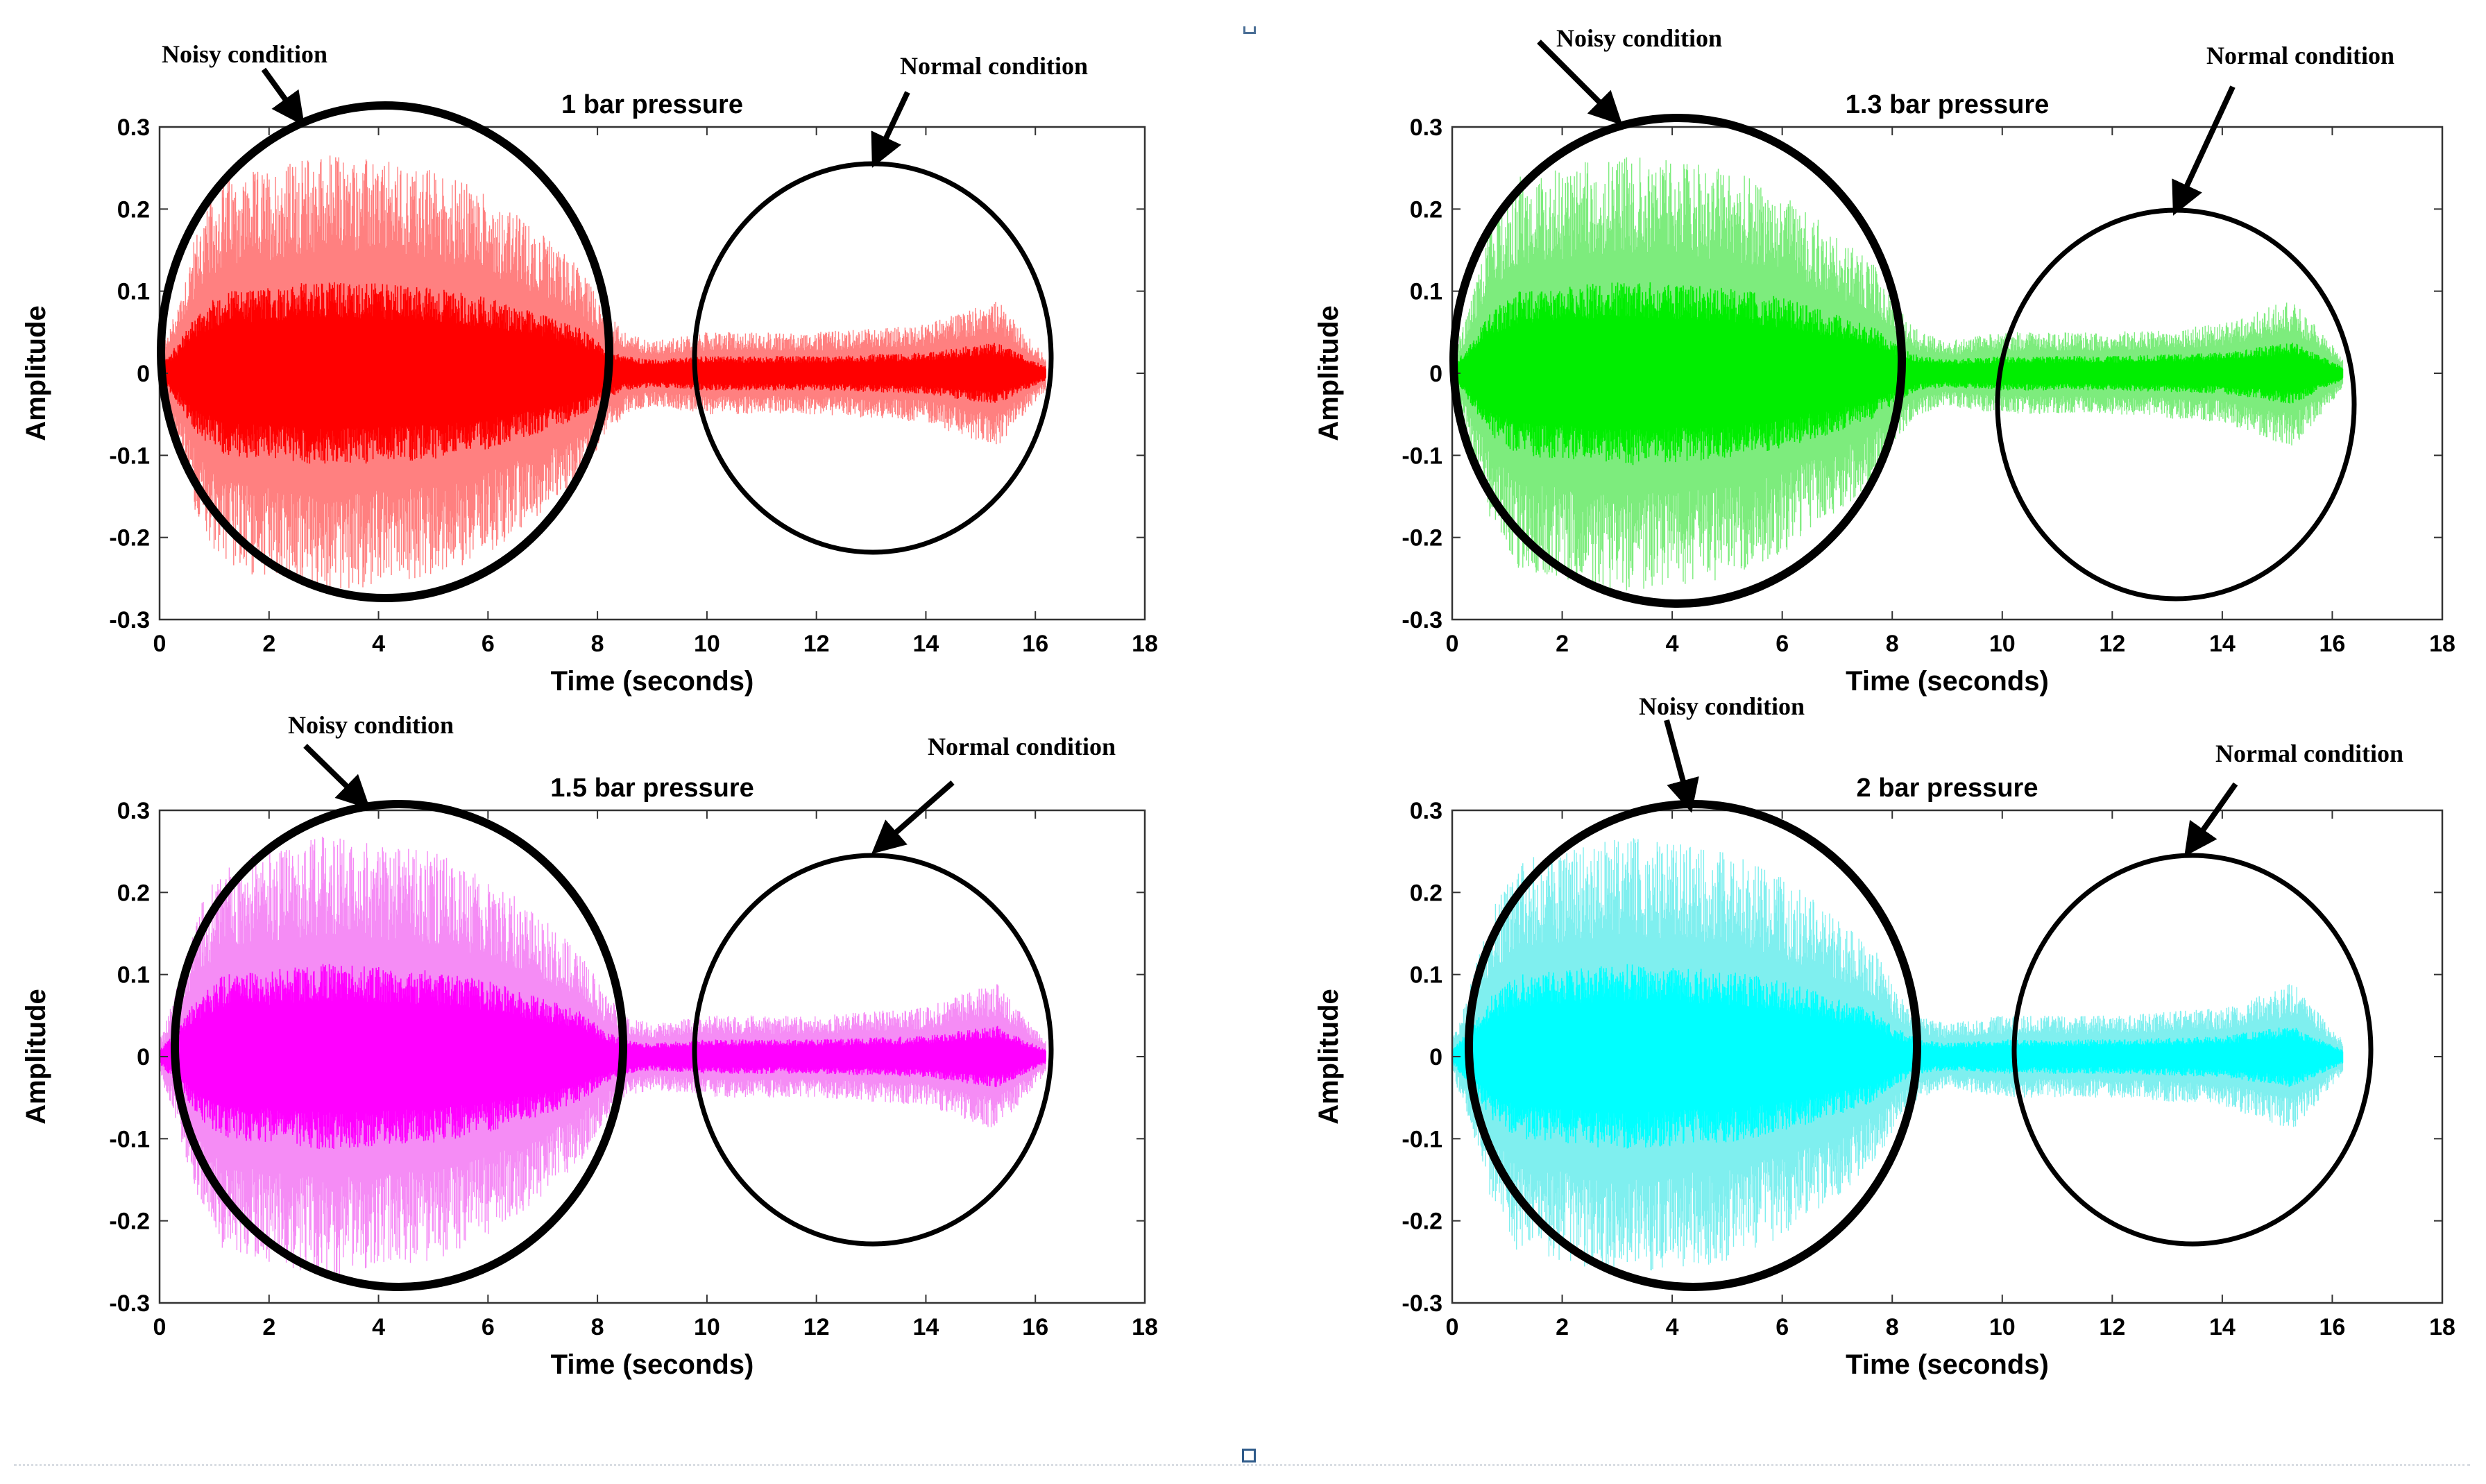  Describe the element at coordinates (652, 104) in the screenshot. I see `chart-title: 1 bar pressure` at that location.